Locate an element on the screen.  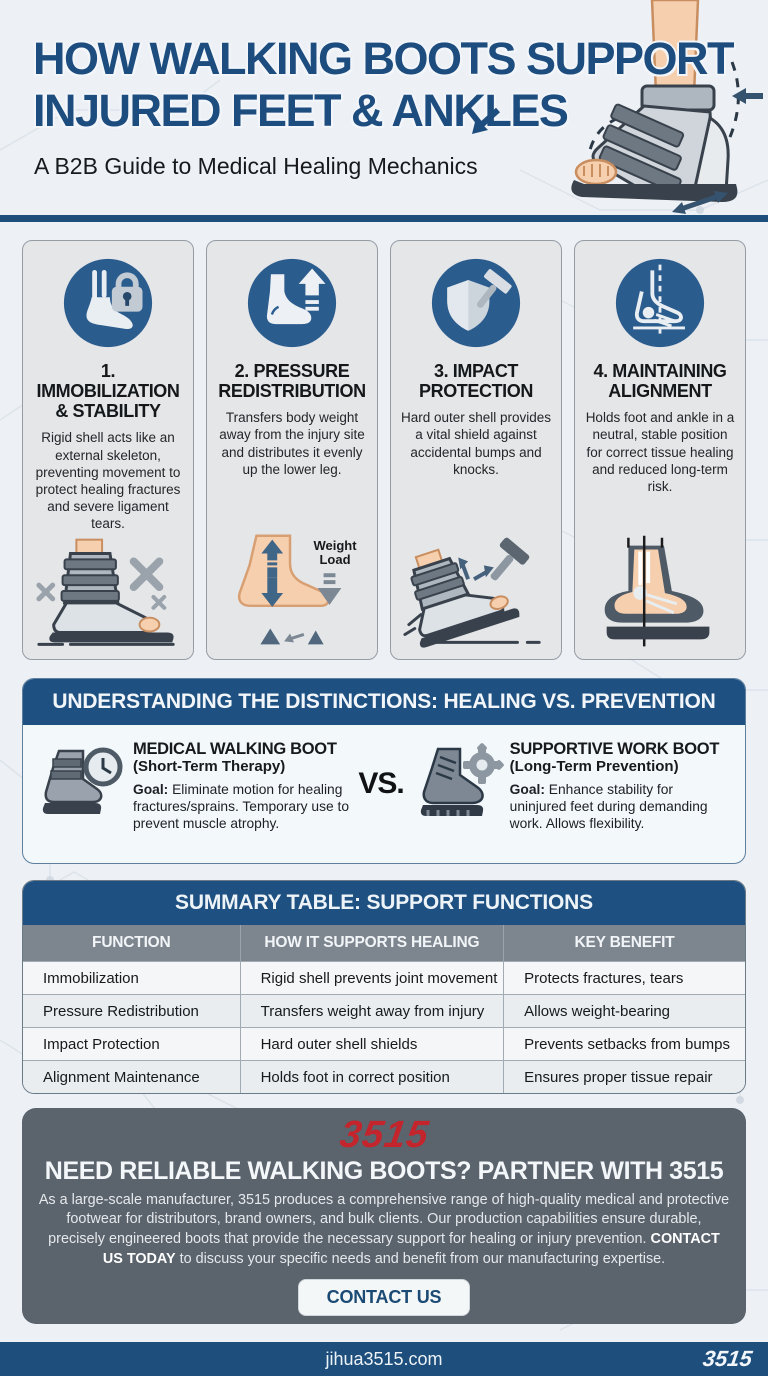
medical-boot-subtitle: (Short-Term Therapy) is located at coordinates (209, 767).